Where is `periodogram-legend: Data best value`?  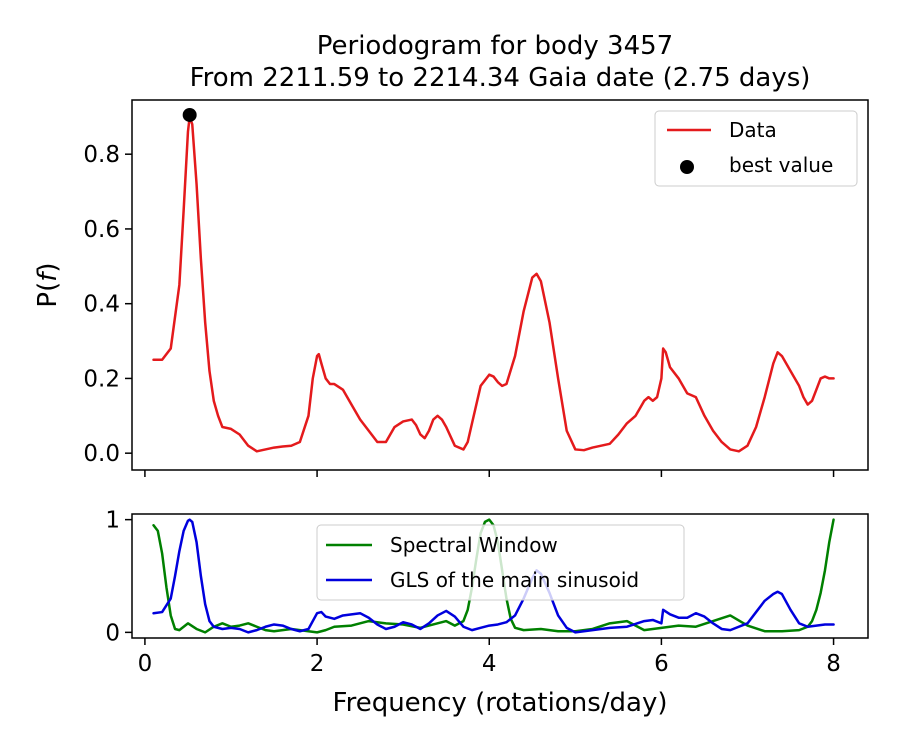 periodogram-legend: Data best value is located at coordinates (756, 148).